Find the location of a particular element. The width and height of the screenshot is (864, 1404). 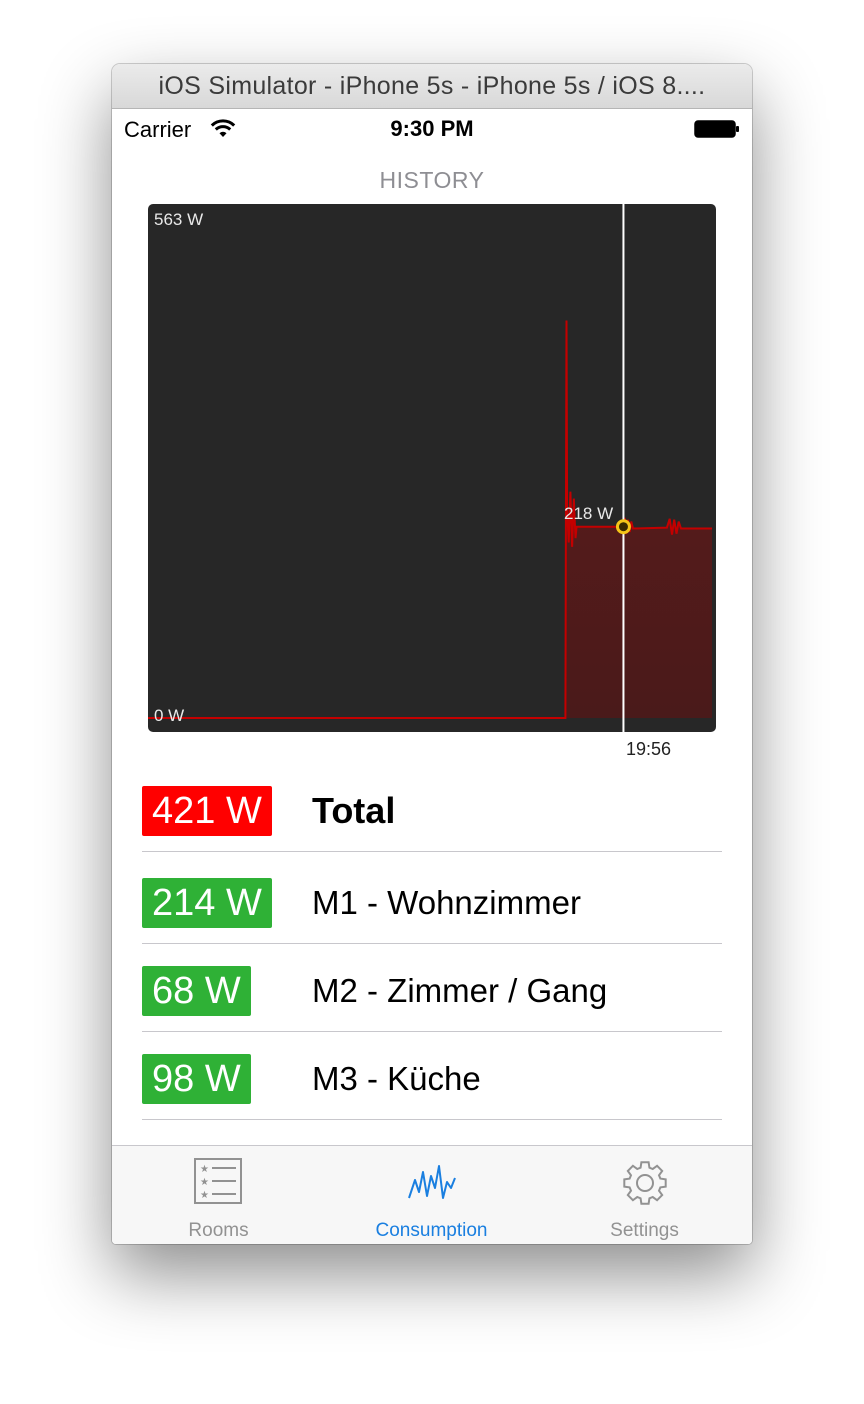

y-min-label: 0 W is located at coordinates (169, 715).